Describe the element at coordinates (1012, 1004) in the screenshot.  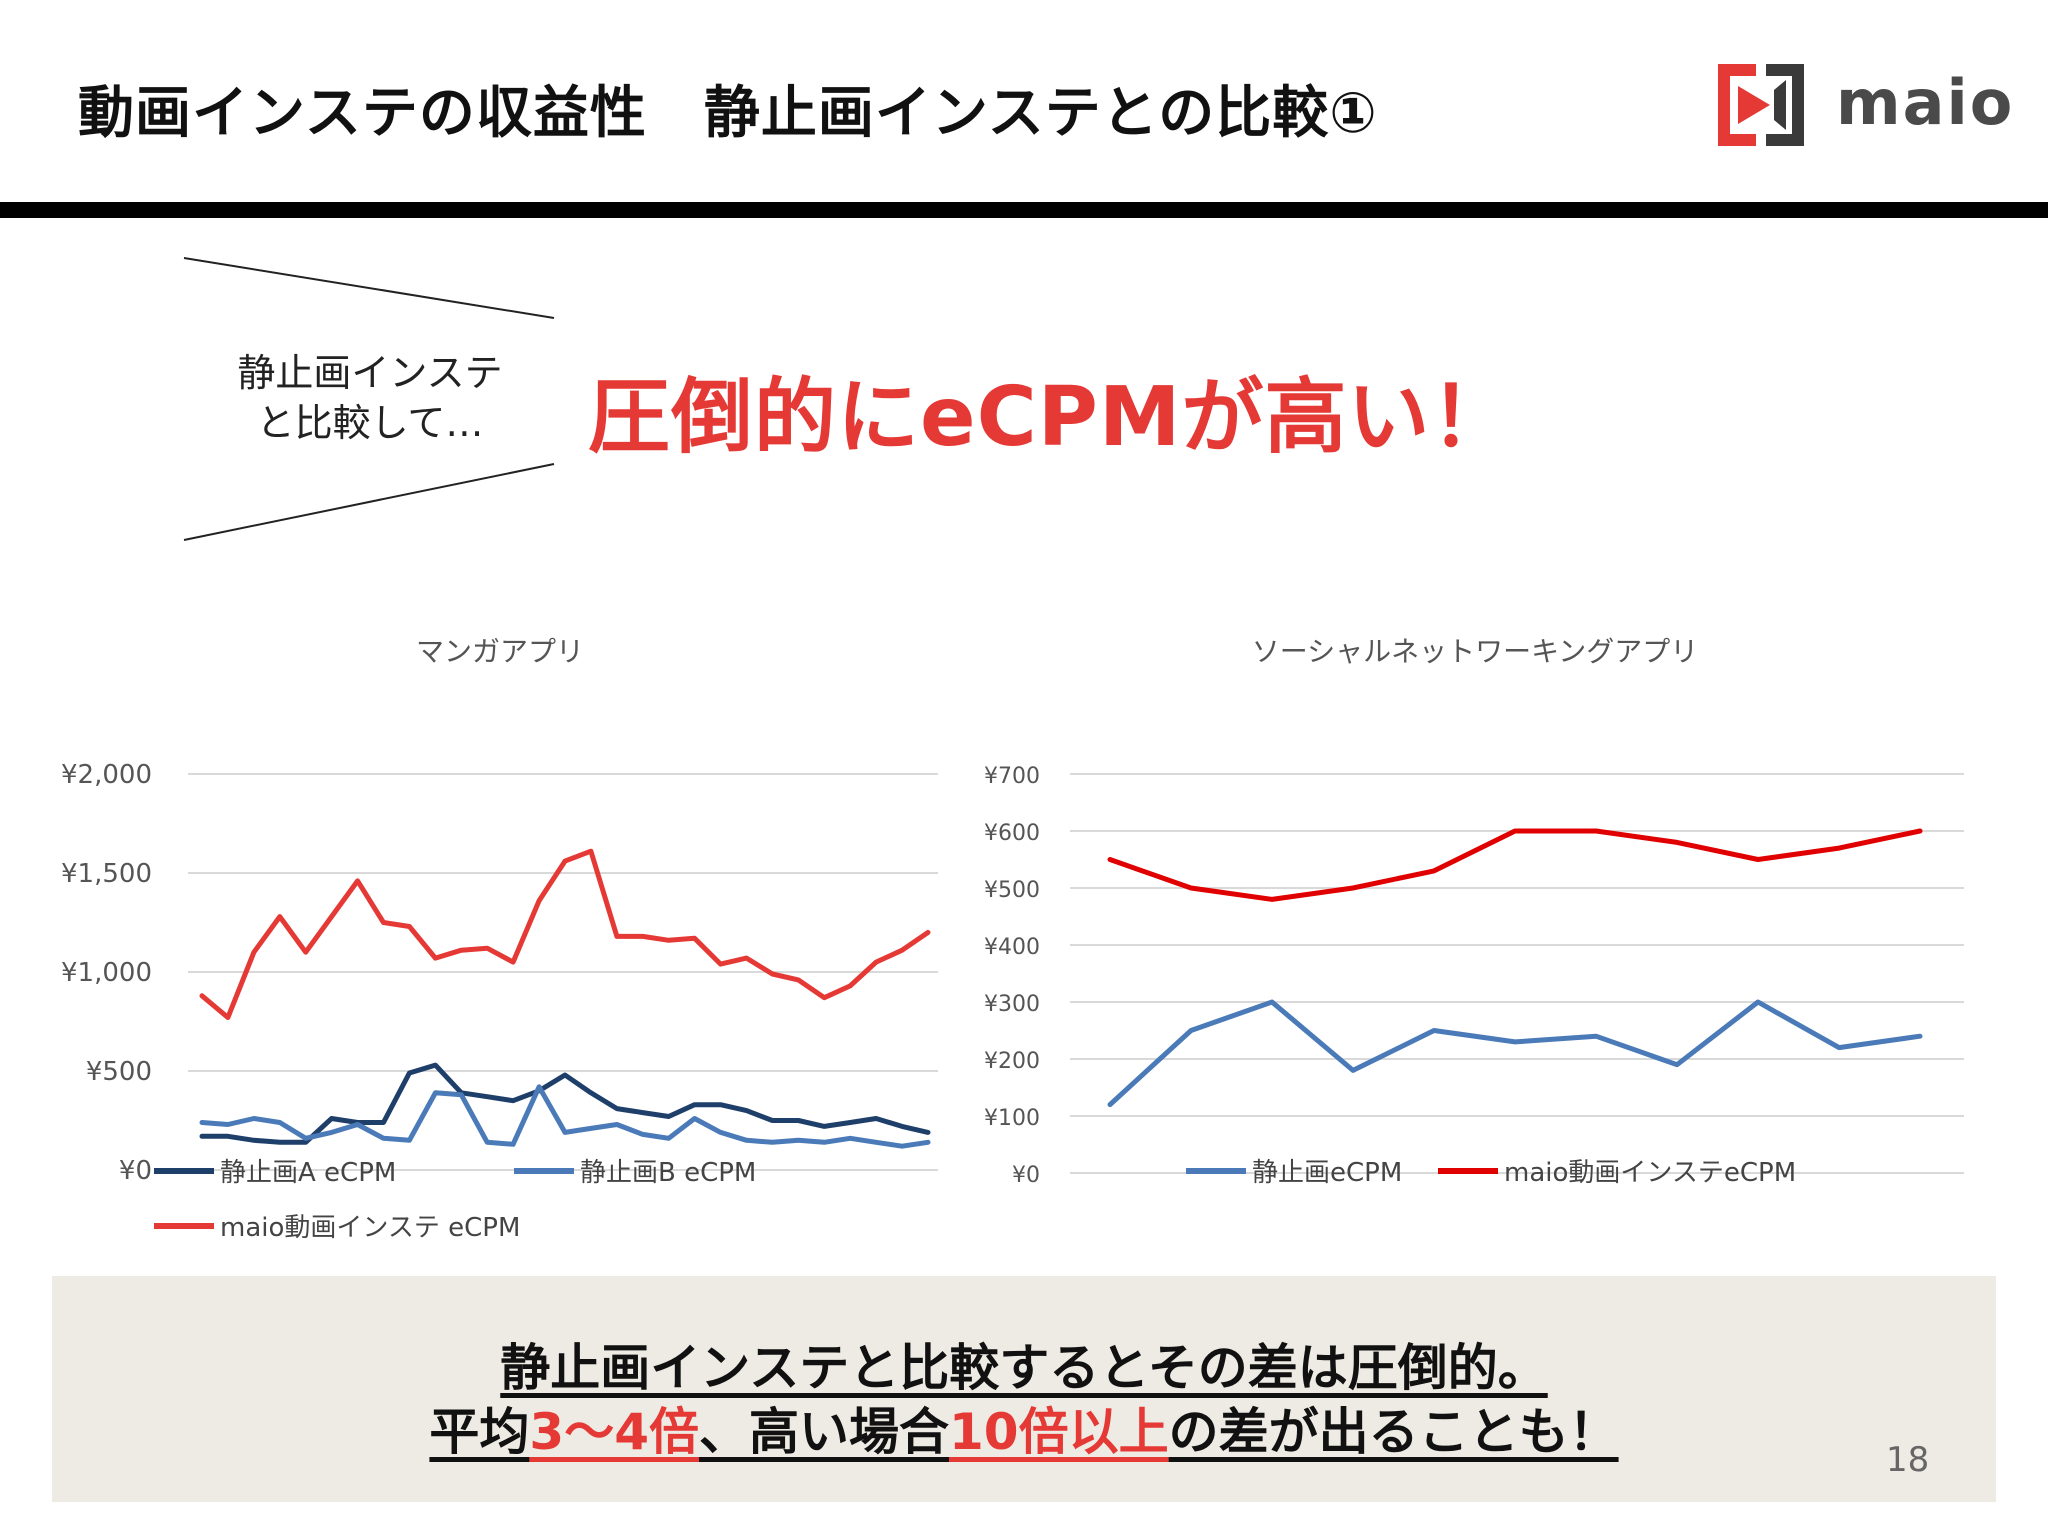
I see `y-tick-label: ¥300` at that location.